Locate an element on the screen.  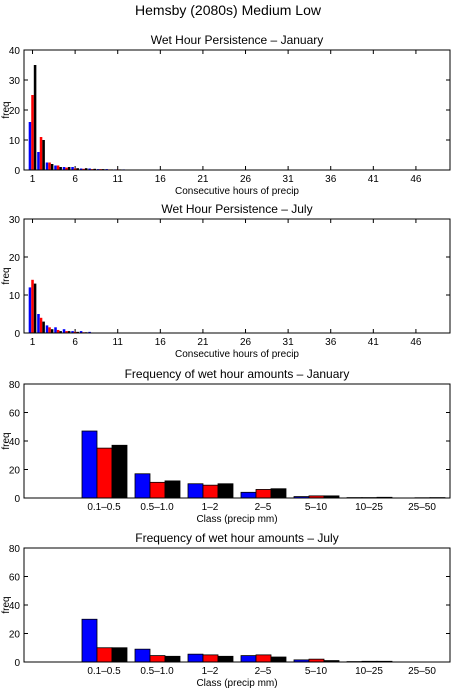
category-label: 10–25 is located at coordinates (369, 671).